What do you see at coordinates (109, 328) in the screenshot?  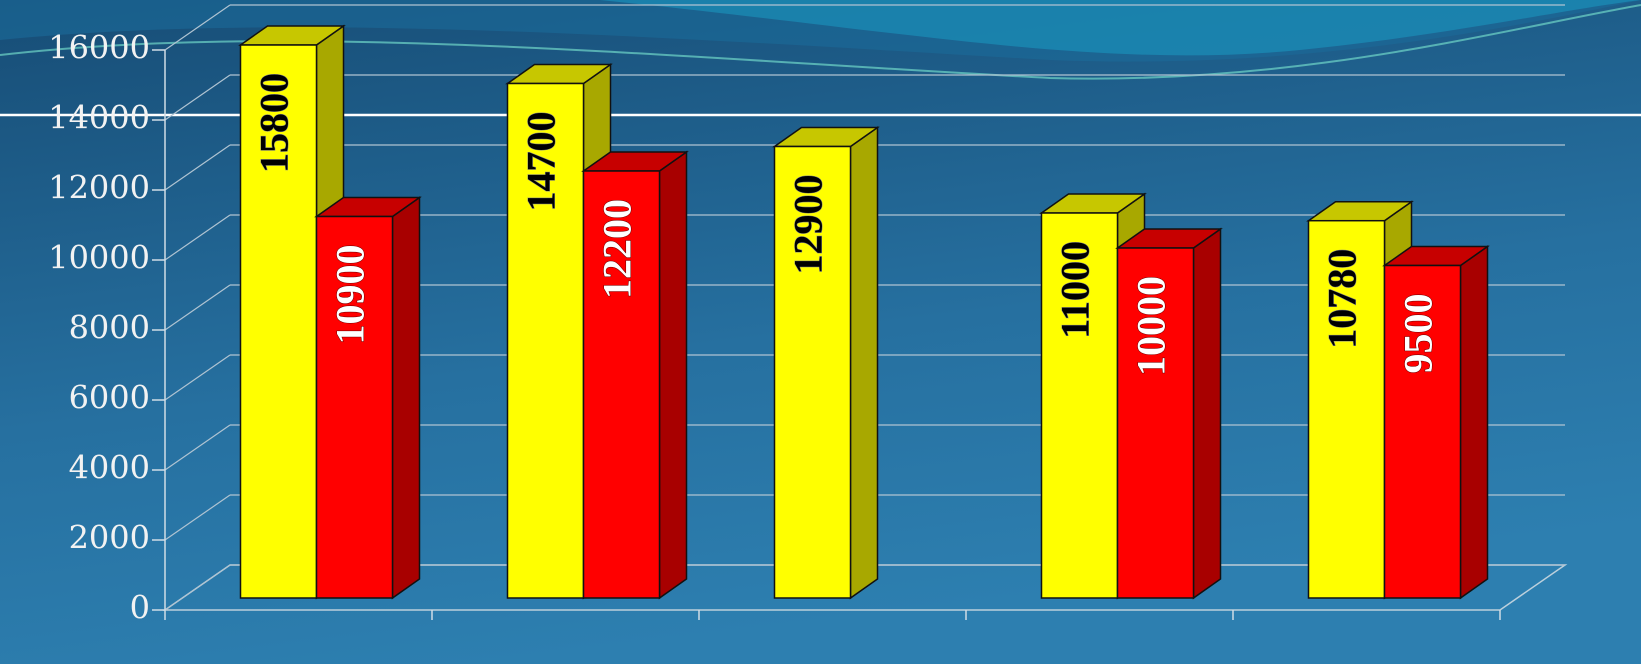 I see `y-tick-label: 8000` at bounding box center [109, 328].